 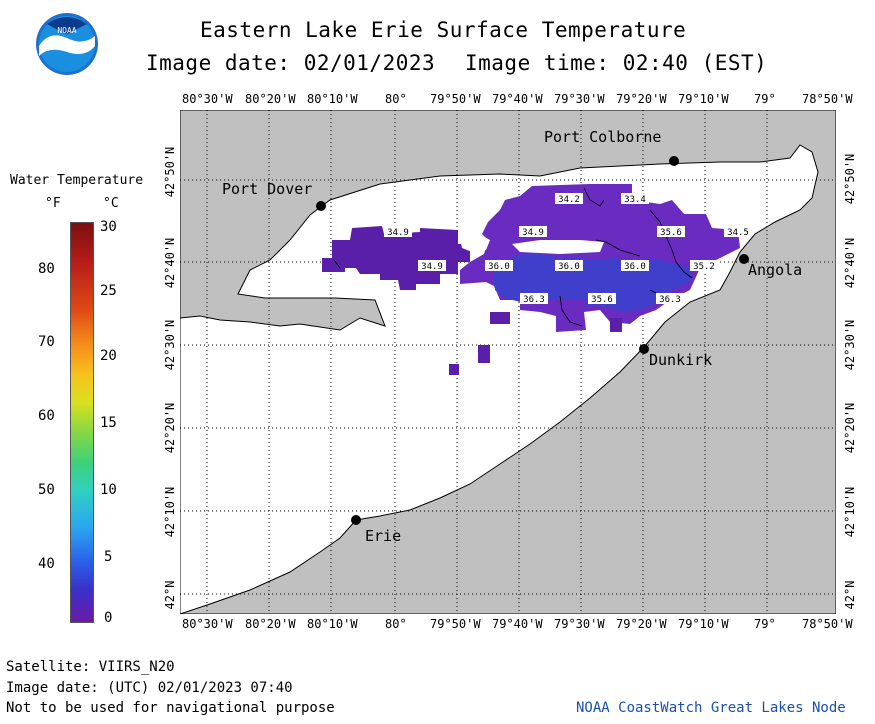 I want to click on place-dunkirk: Dunkirk, so click(x=681, y=360).